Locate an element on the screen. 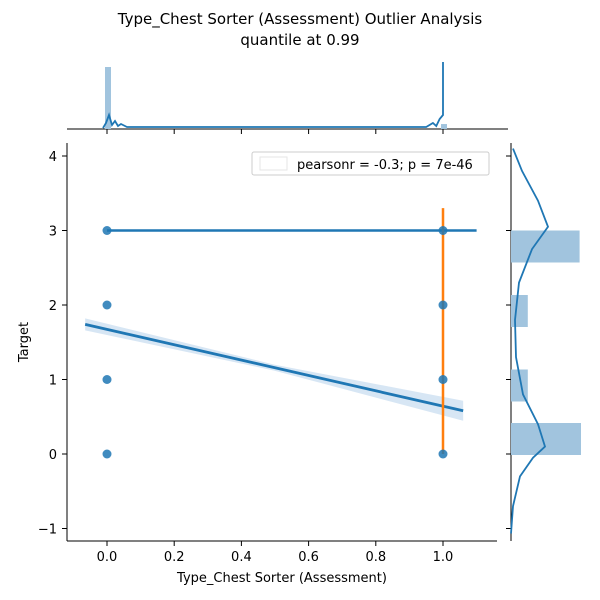  y-tick-label: 3 is located at coordinates (53, 232).